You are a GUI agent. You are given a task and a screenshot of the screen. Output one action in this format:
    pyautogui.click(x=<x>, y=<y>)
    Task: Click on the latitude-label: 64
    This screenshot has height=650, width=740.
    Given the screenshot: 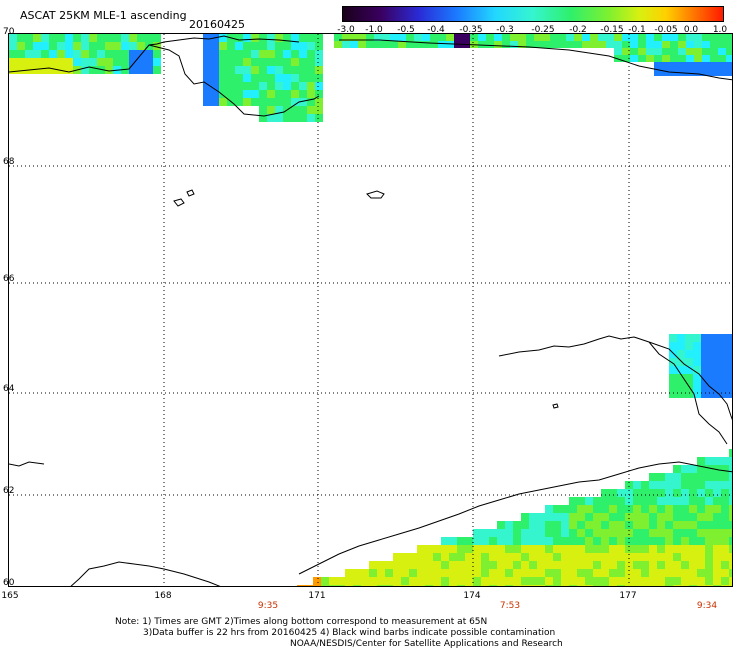 What is the action you would take?
    pyautogui.click(x=9, y=389)
    